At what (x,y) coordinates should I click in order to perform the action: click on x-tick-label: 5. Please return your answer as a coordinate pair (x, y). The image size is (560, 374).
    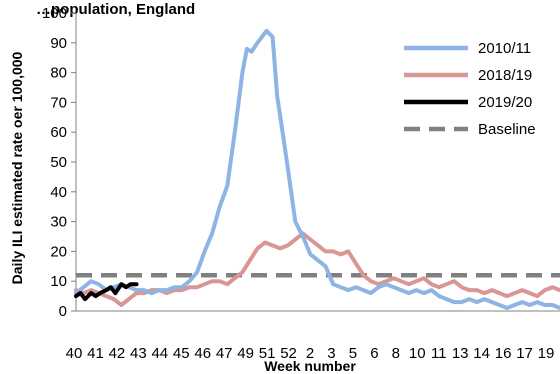
    Looking at the image, I should click on (353, 353).